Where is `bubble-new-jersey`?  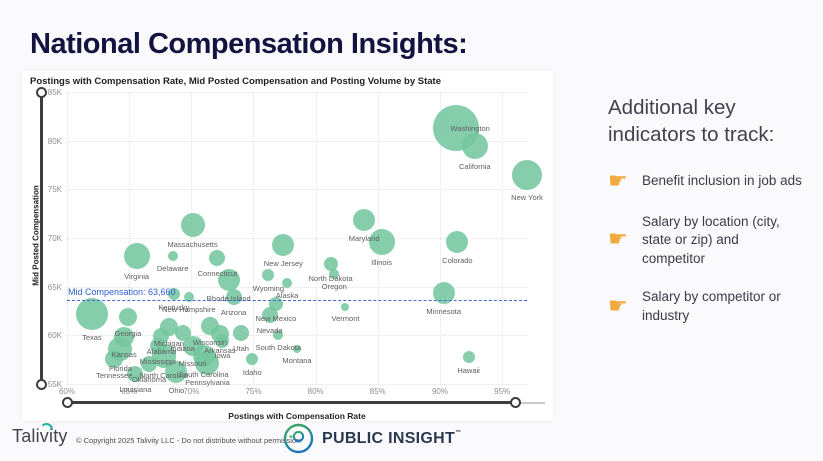 bubble-new-jersey is located at coordinates (283, 244).